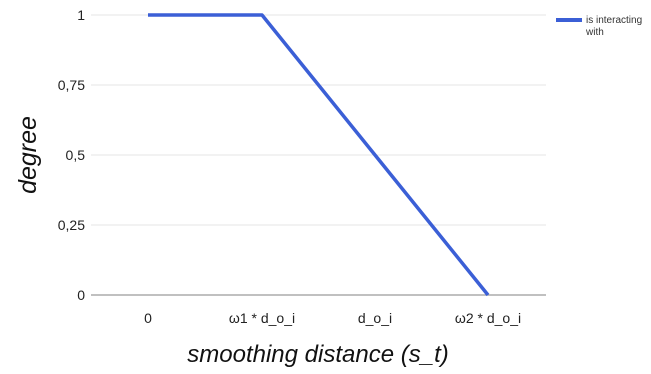 The image size is (651, 374). What do you see at coordinates (148, 318) in the screenshot?
I see `x-tick-label: 0` at bounding box center [148, 318].